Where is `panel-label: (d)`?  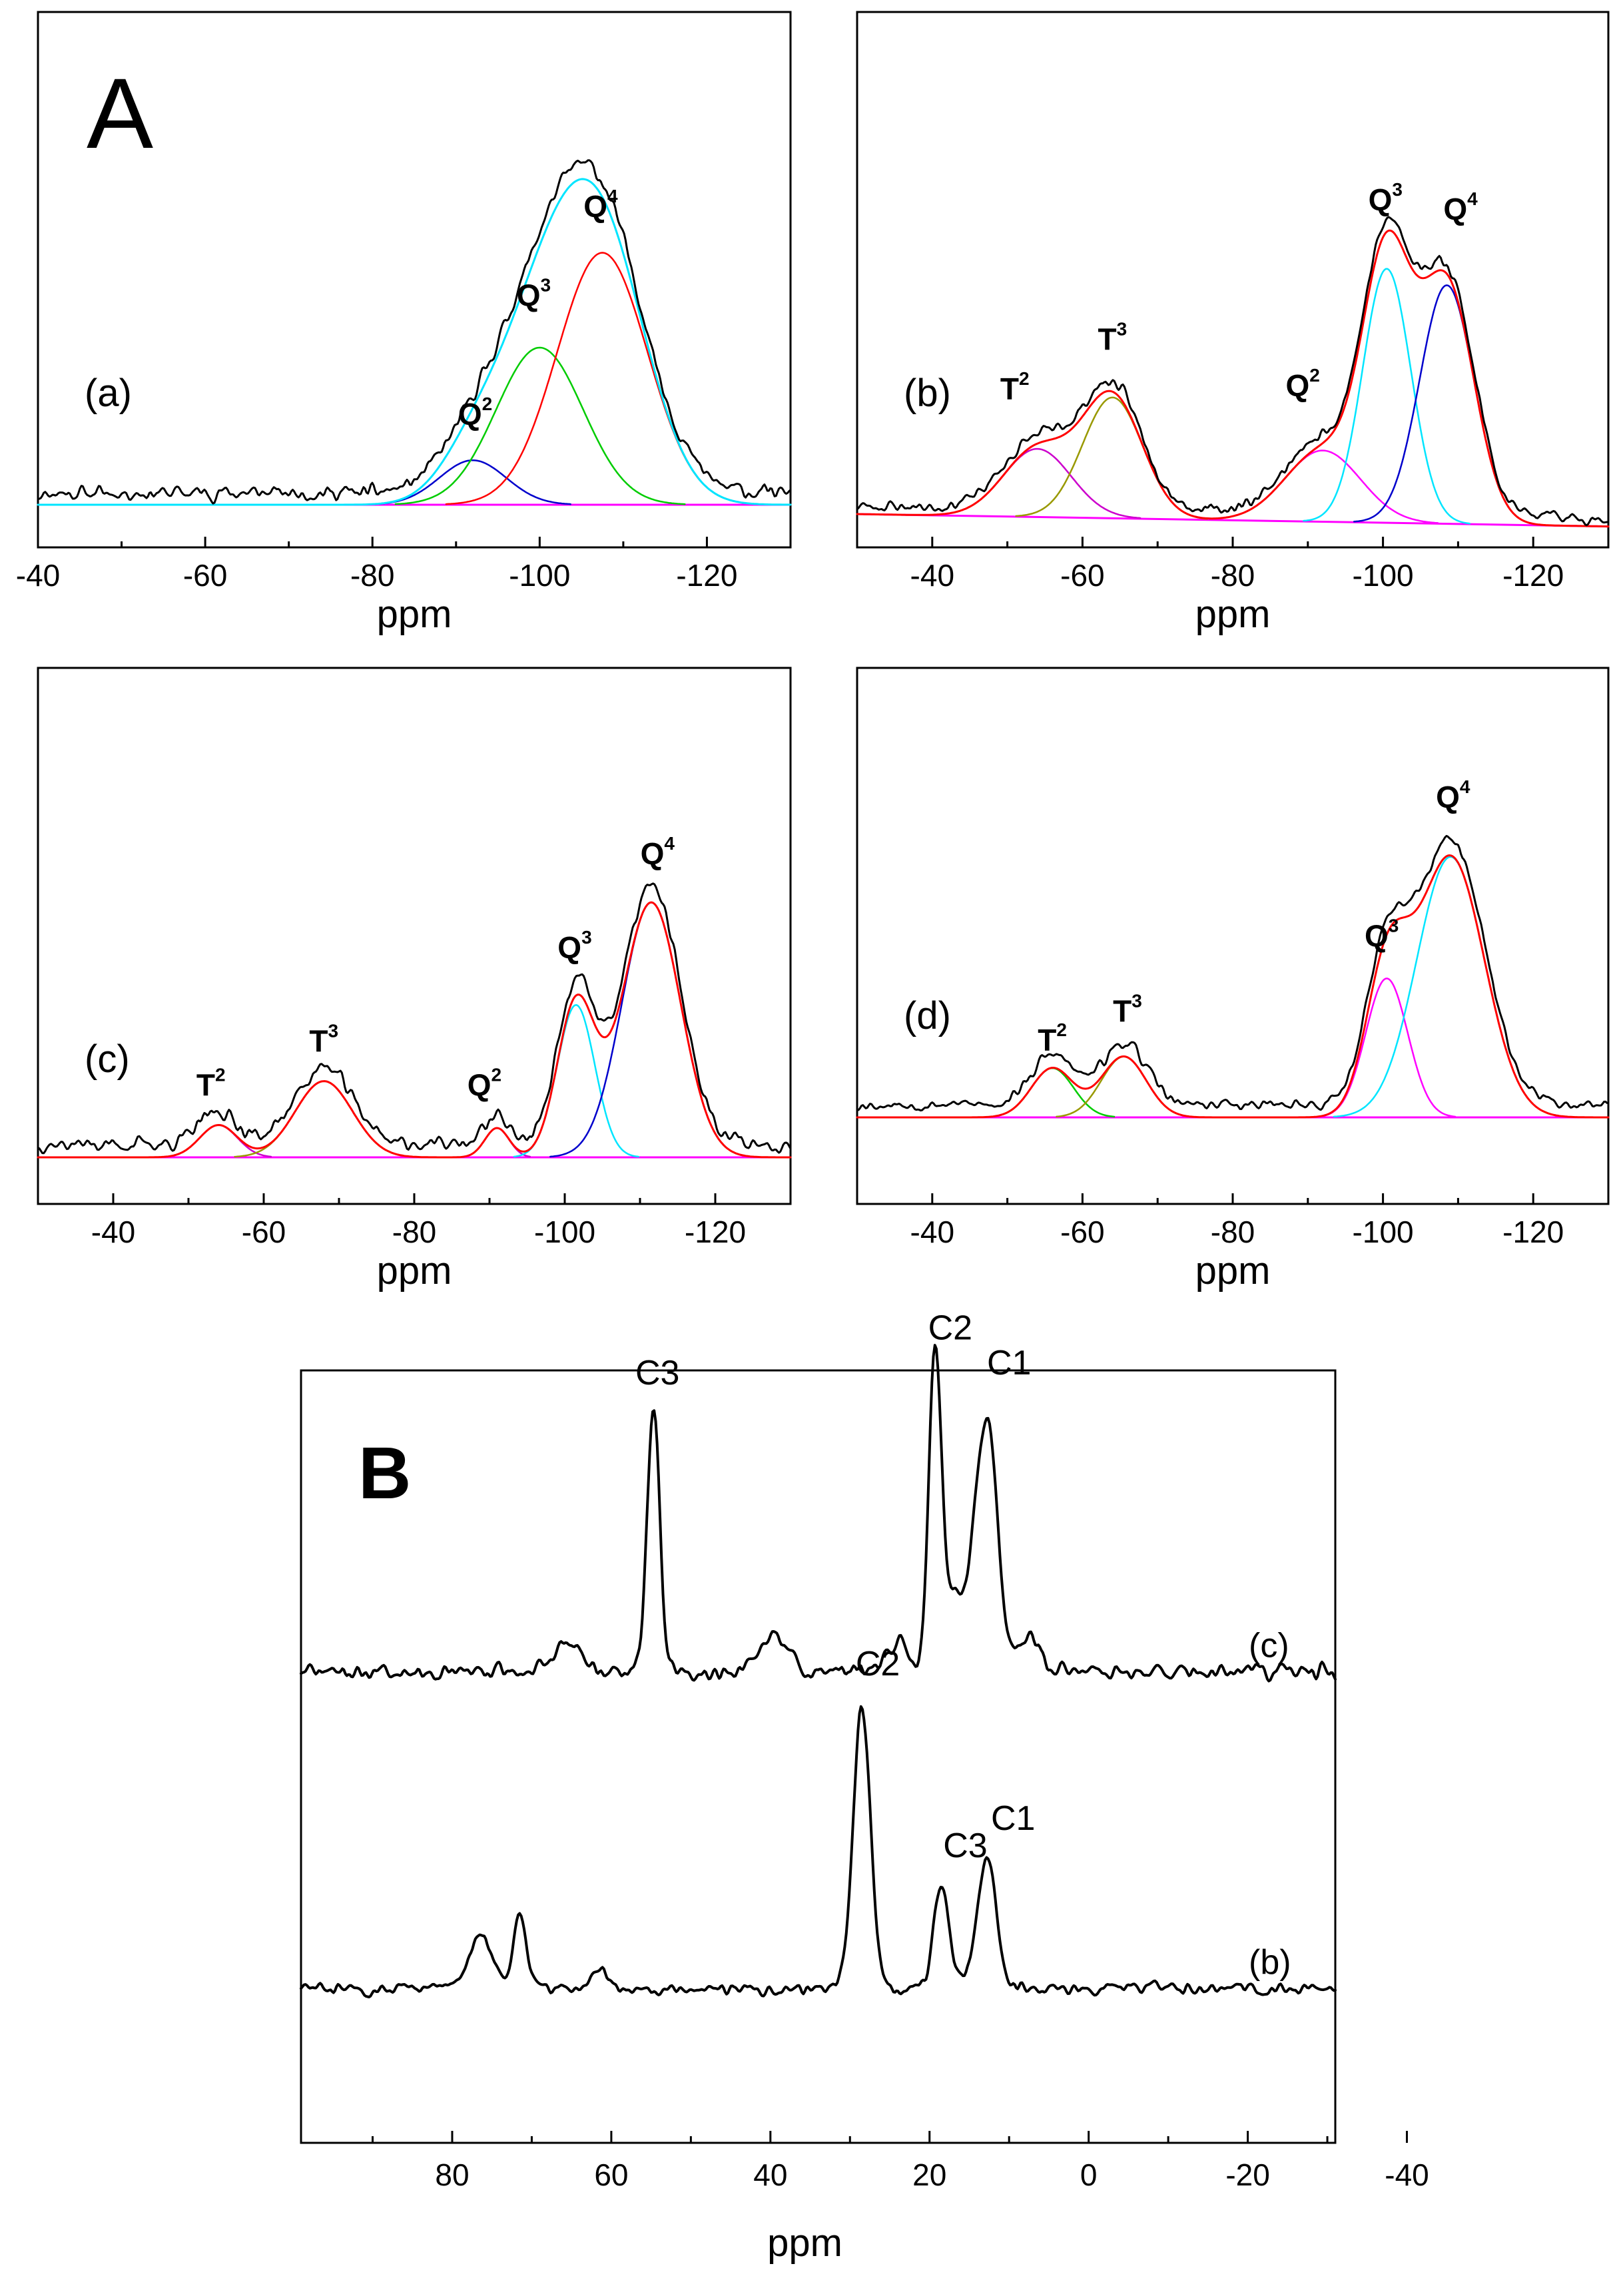
panel-label: (d) is located at coordinates (927, 1015).